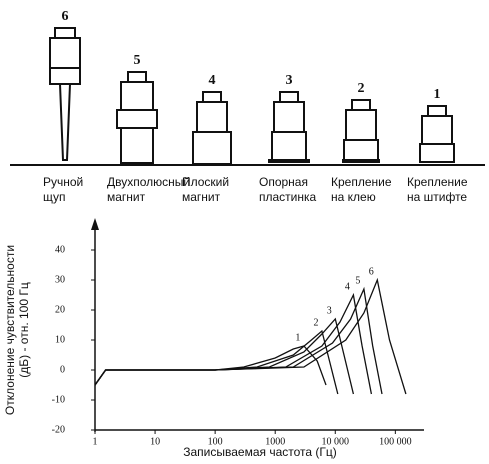 This screenshot has width=489, height=464. I want to click on y-tick-label: 0, so click(62, 369).